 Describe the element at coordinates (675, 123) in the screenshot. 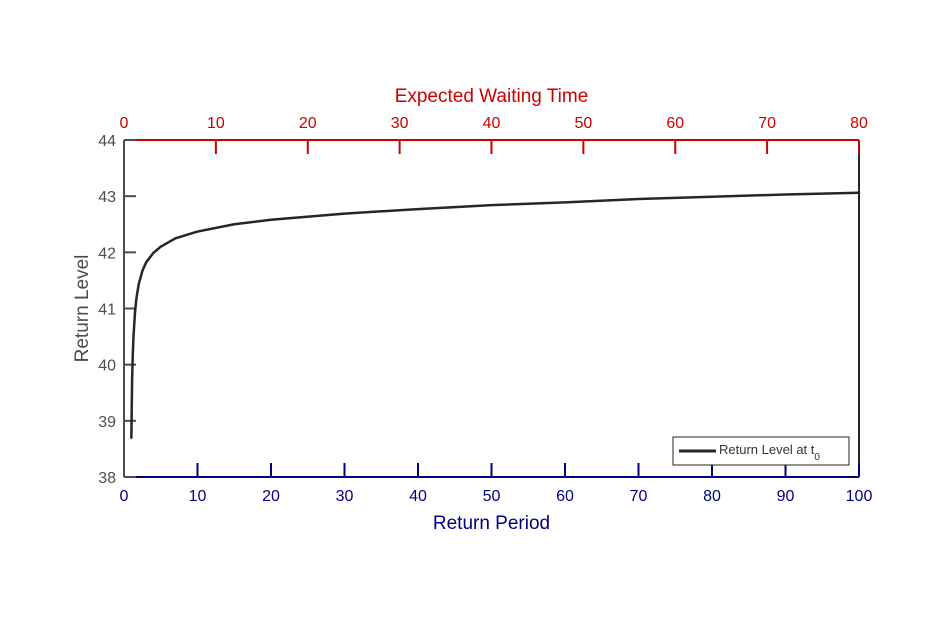

I see `top-x-tick-label: 60` at that location.